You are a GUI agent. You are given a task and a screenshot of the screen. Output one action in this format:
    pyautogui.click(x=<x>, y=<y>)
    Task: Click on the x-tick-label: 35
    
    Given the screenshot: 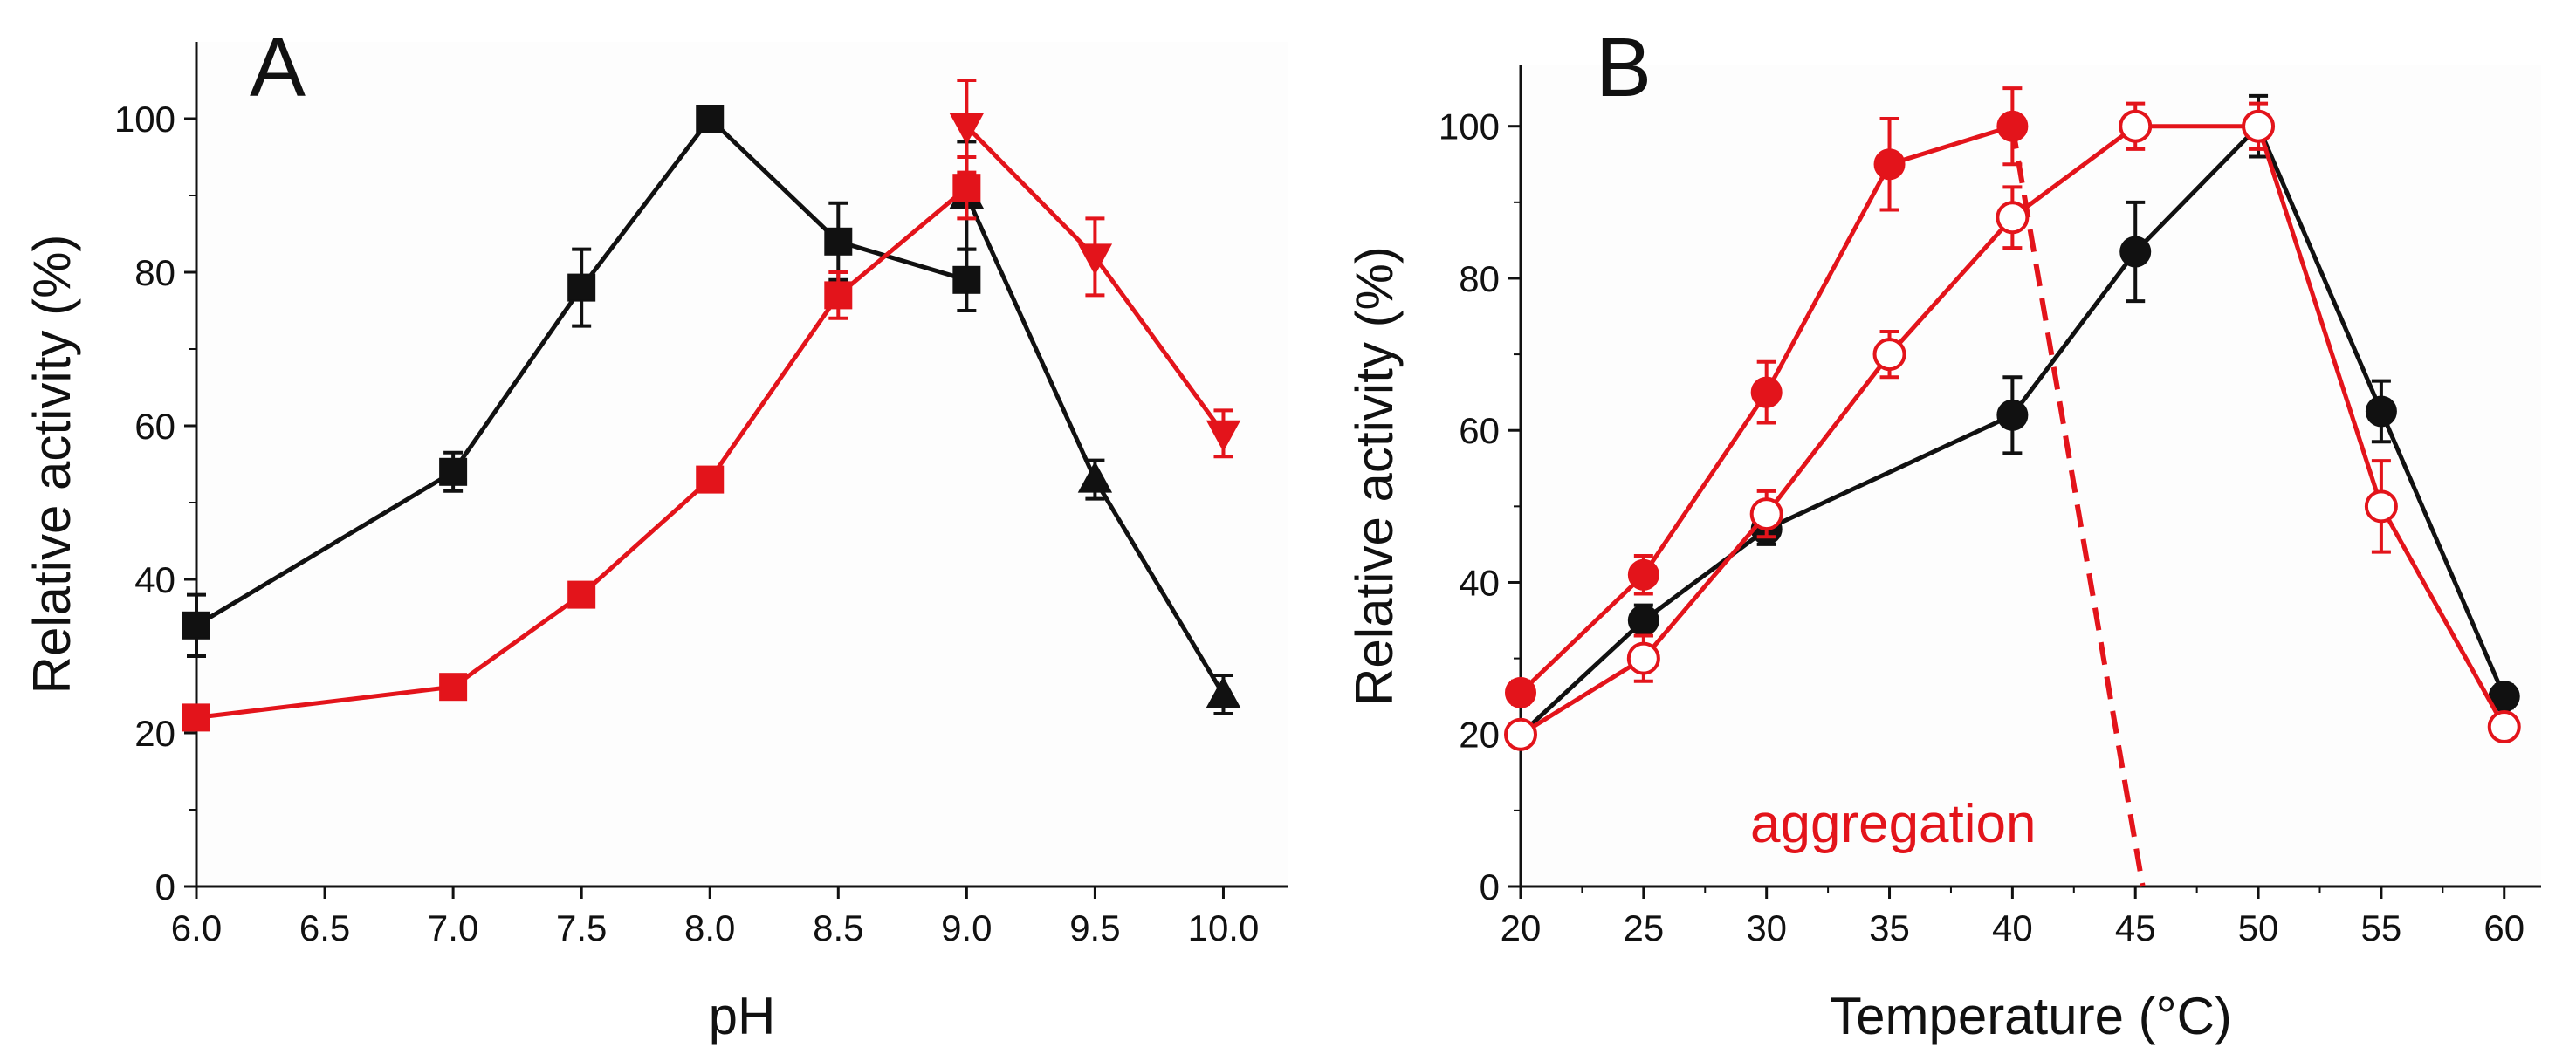 What is the action you would take?
    pyautogui.click(x=1889, y=927)
    